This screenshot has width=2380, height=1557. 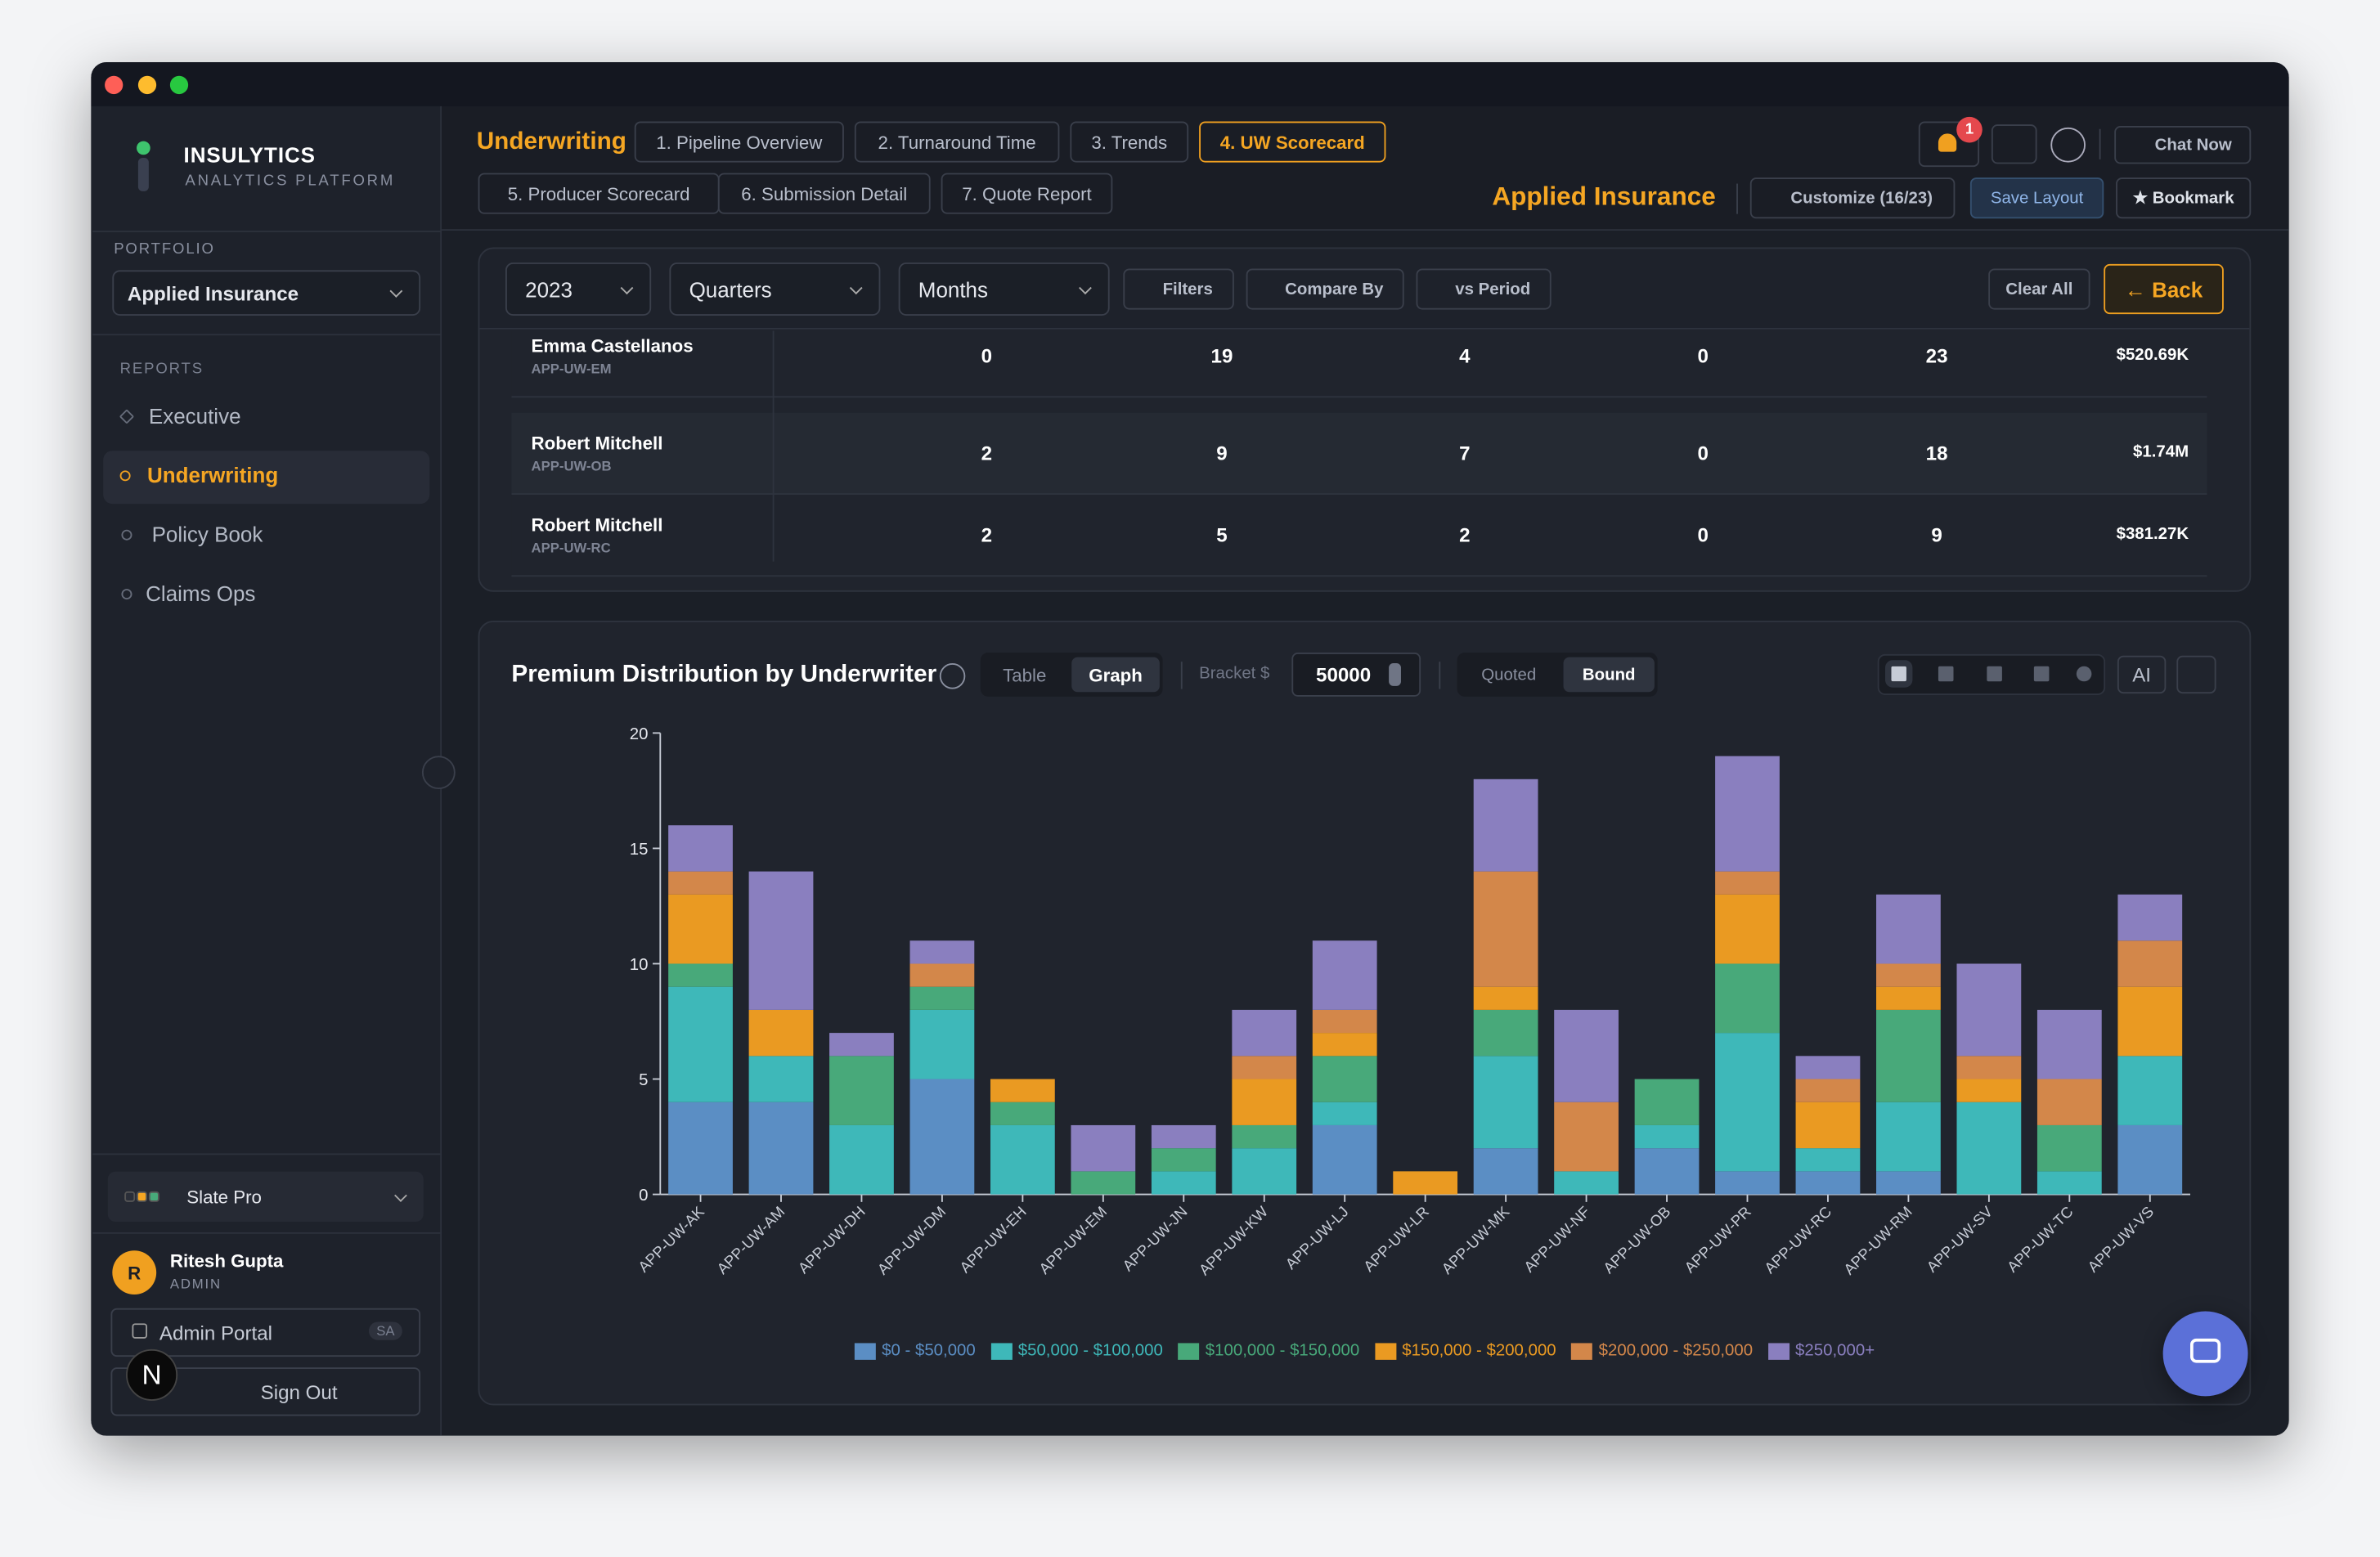 I want to click on help-button, so click(x=2068, y=145).